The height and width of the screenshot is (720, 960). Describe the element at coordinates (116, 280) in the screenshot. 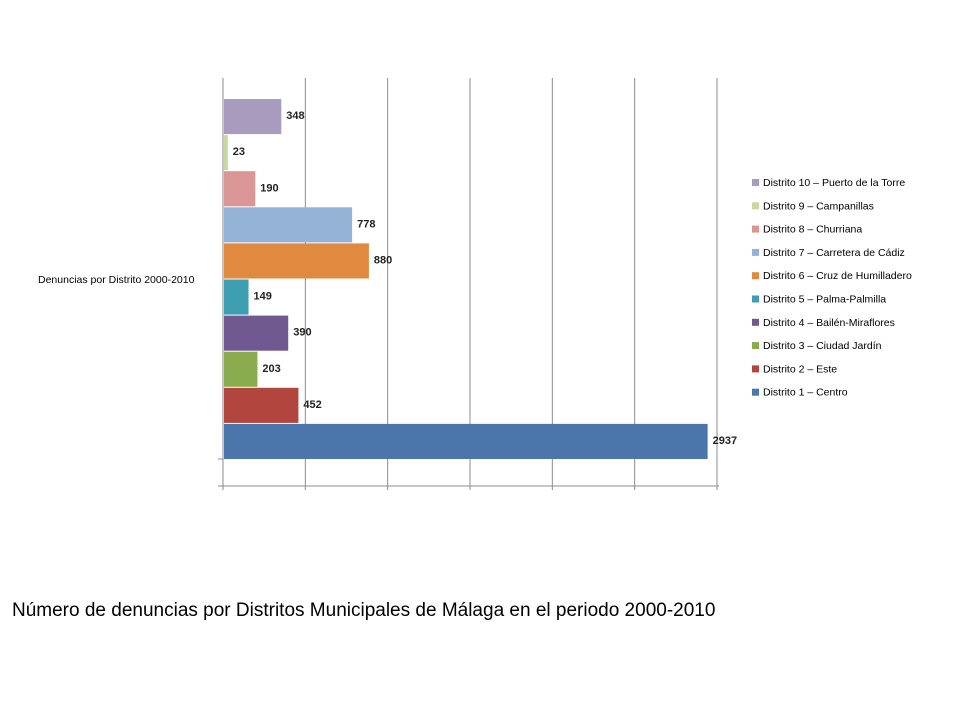

I see `category-axis-label: Denuncias por Distrito 2000-2010` at that location.